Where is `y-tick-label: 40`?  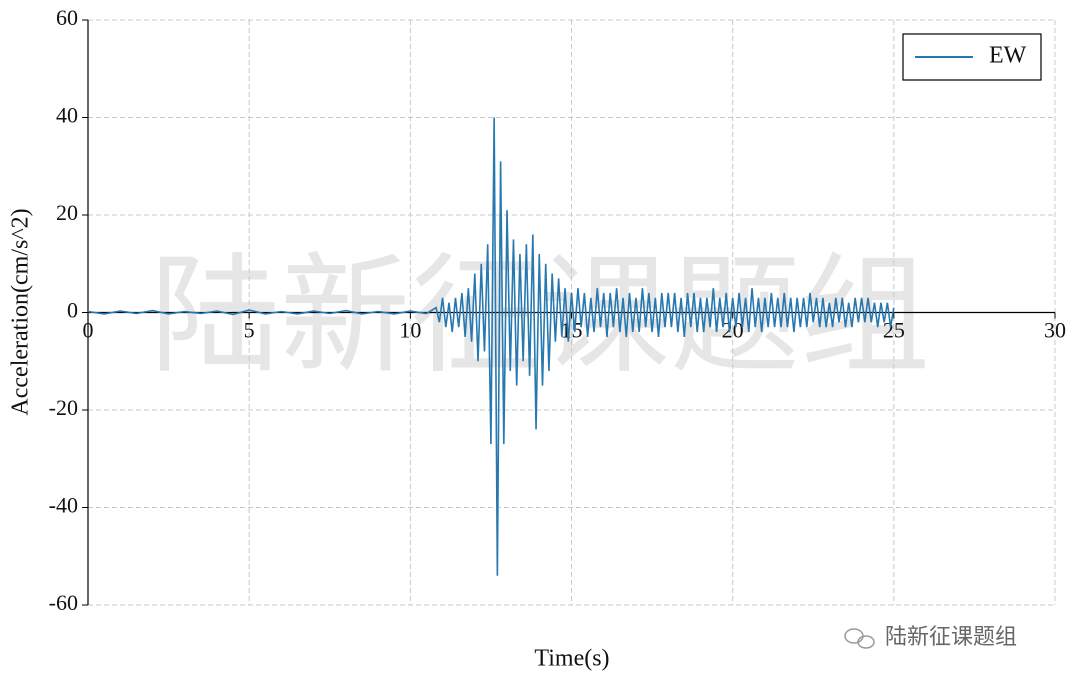
y-tick-label: 40 is located at coordinates (67, 115).